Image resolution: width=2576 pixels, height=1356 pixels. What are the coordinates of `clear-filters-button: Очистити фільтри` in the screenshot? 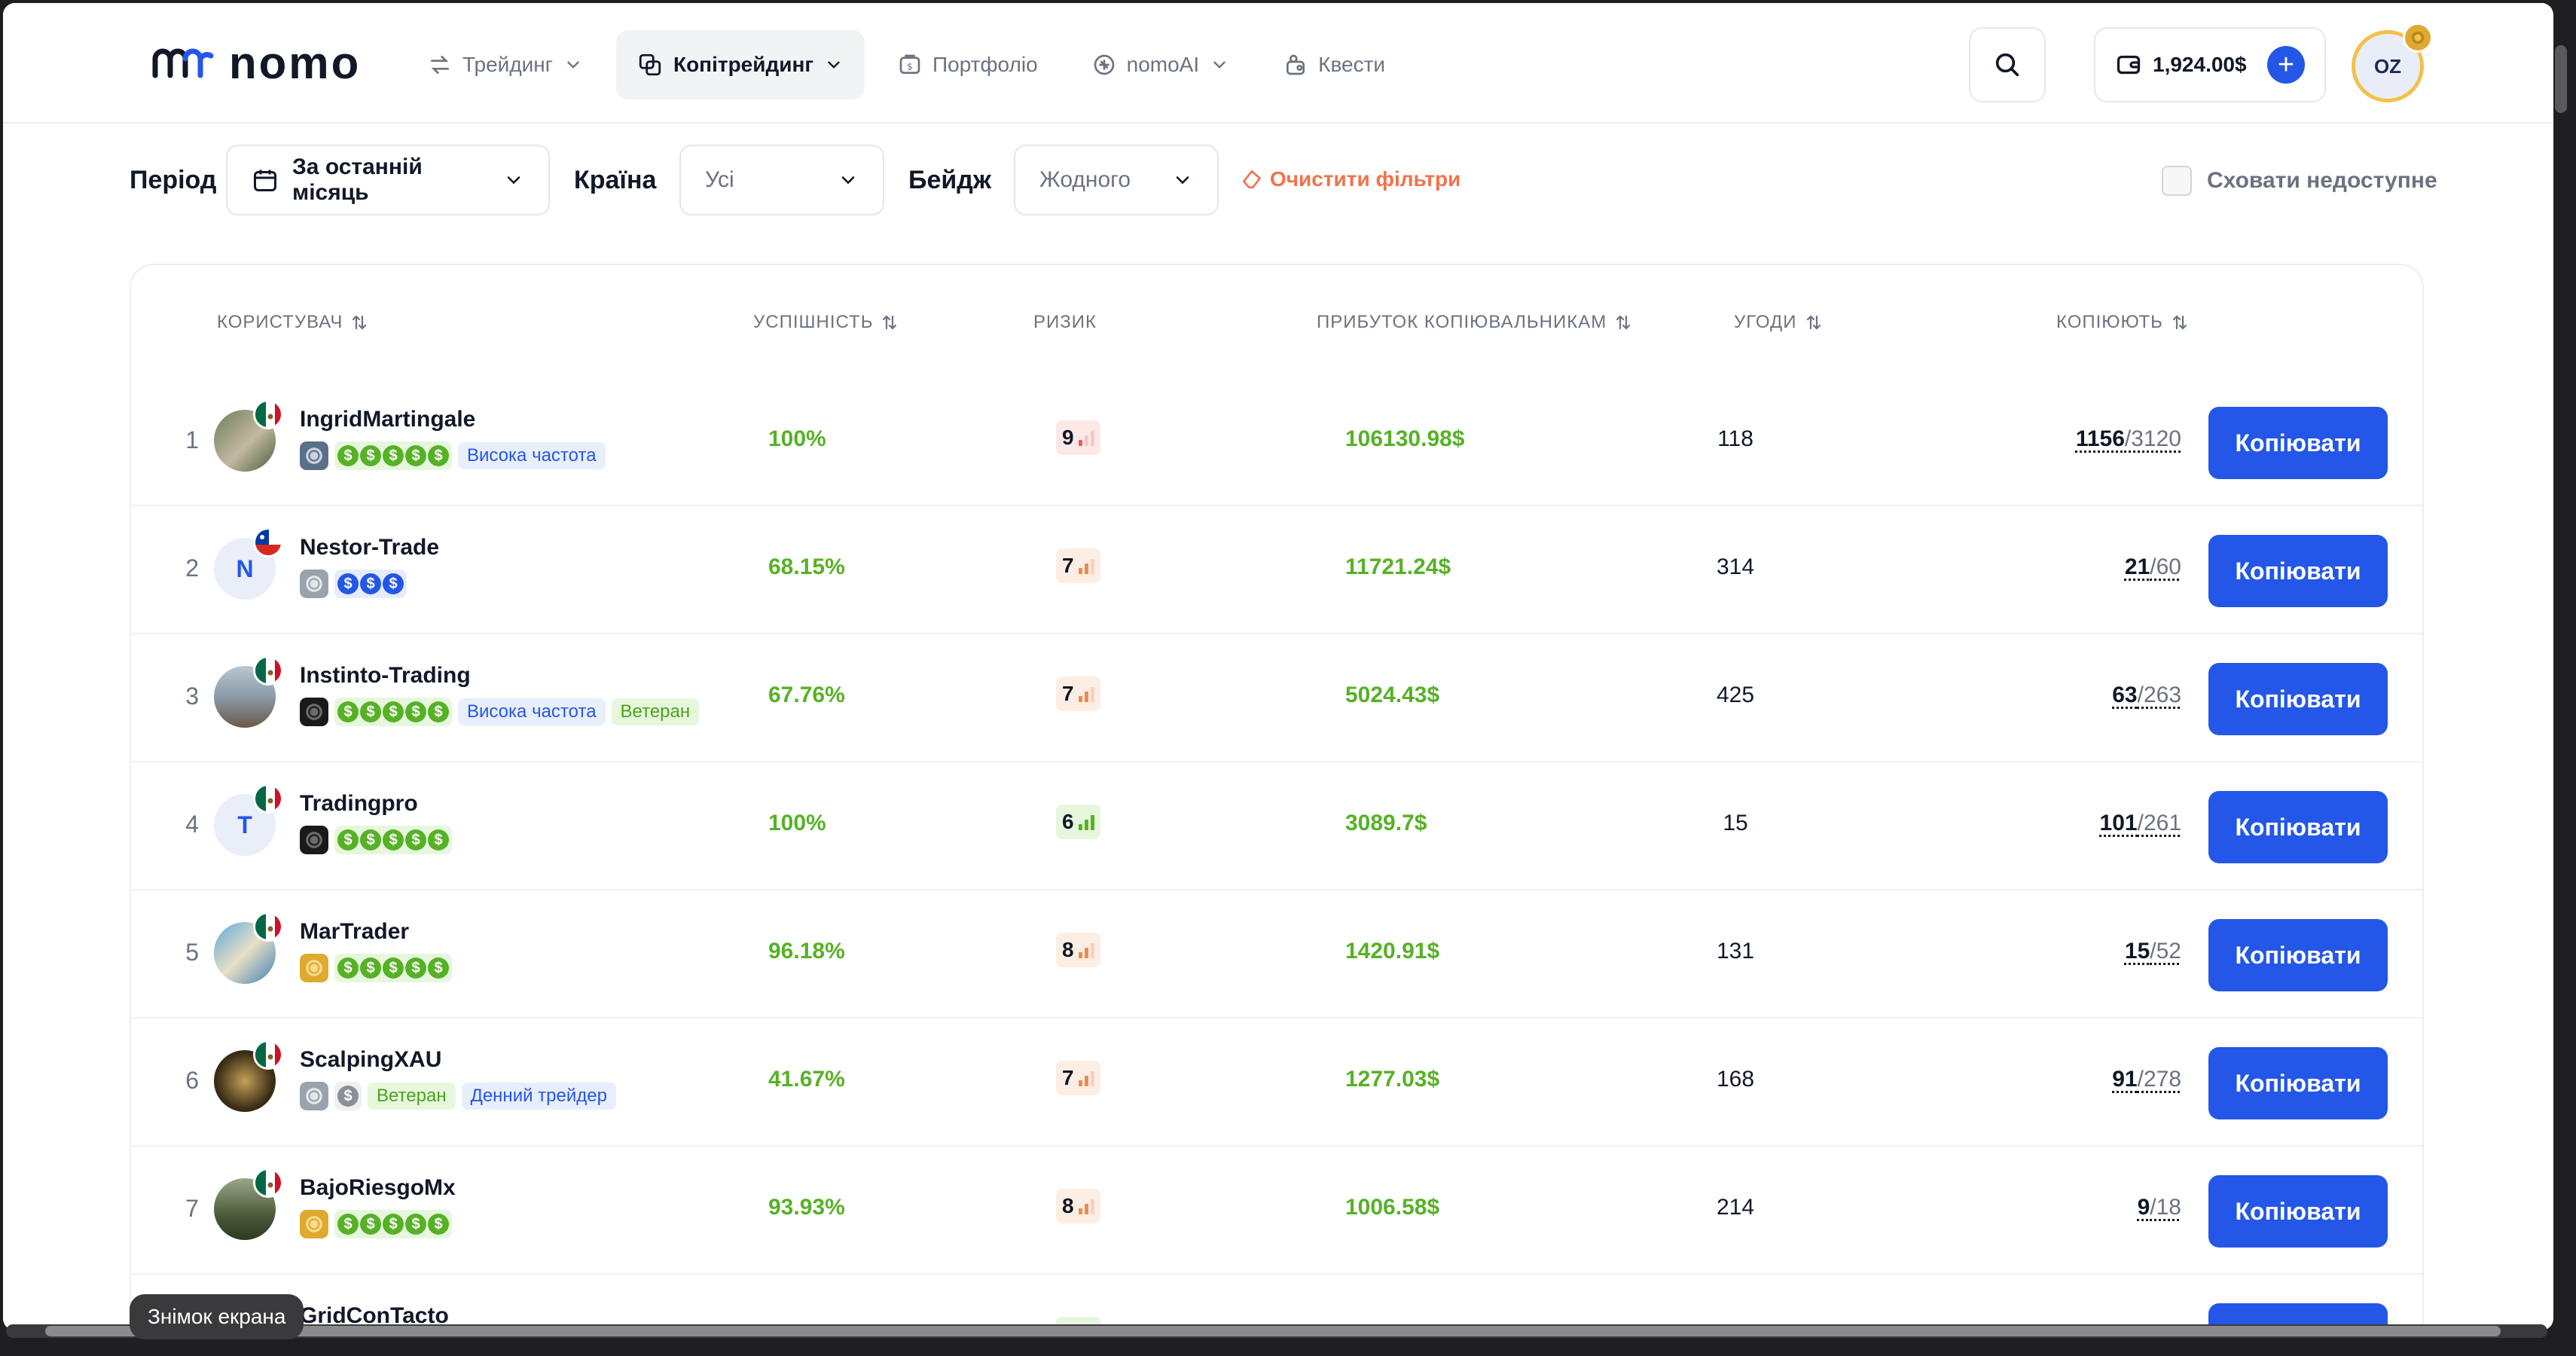 It's located at (1350, 179).